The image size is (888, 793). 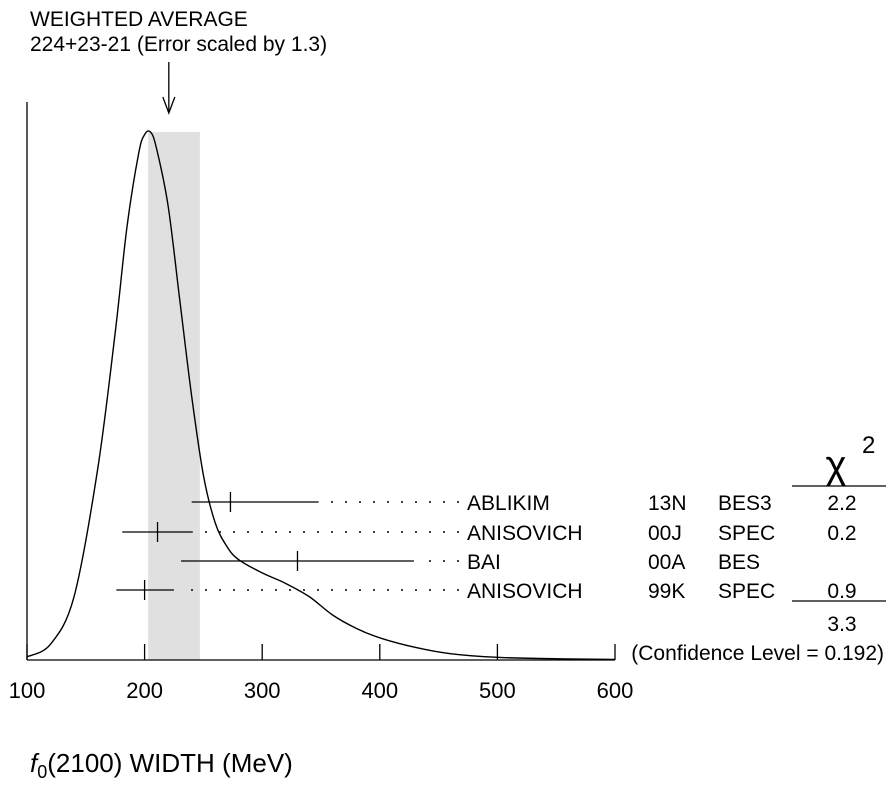 I want to click on measurement-author: ABLIKIM, so click(x=508, y=503).